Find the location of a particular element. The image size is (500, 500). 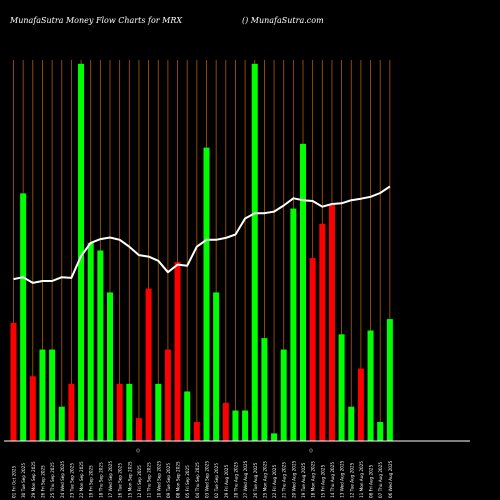

x-tick-label: 14 Thu Aug 2025 is located at coordinates (332, 480).